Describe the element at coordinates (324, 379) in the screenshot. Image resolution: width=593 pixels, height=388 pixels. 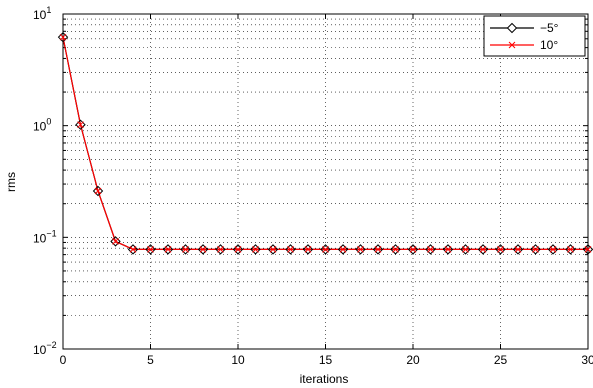
I see `x-axis-label: iterations` at that location.